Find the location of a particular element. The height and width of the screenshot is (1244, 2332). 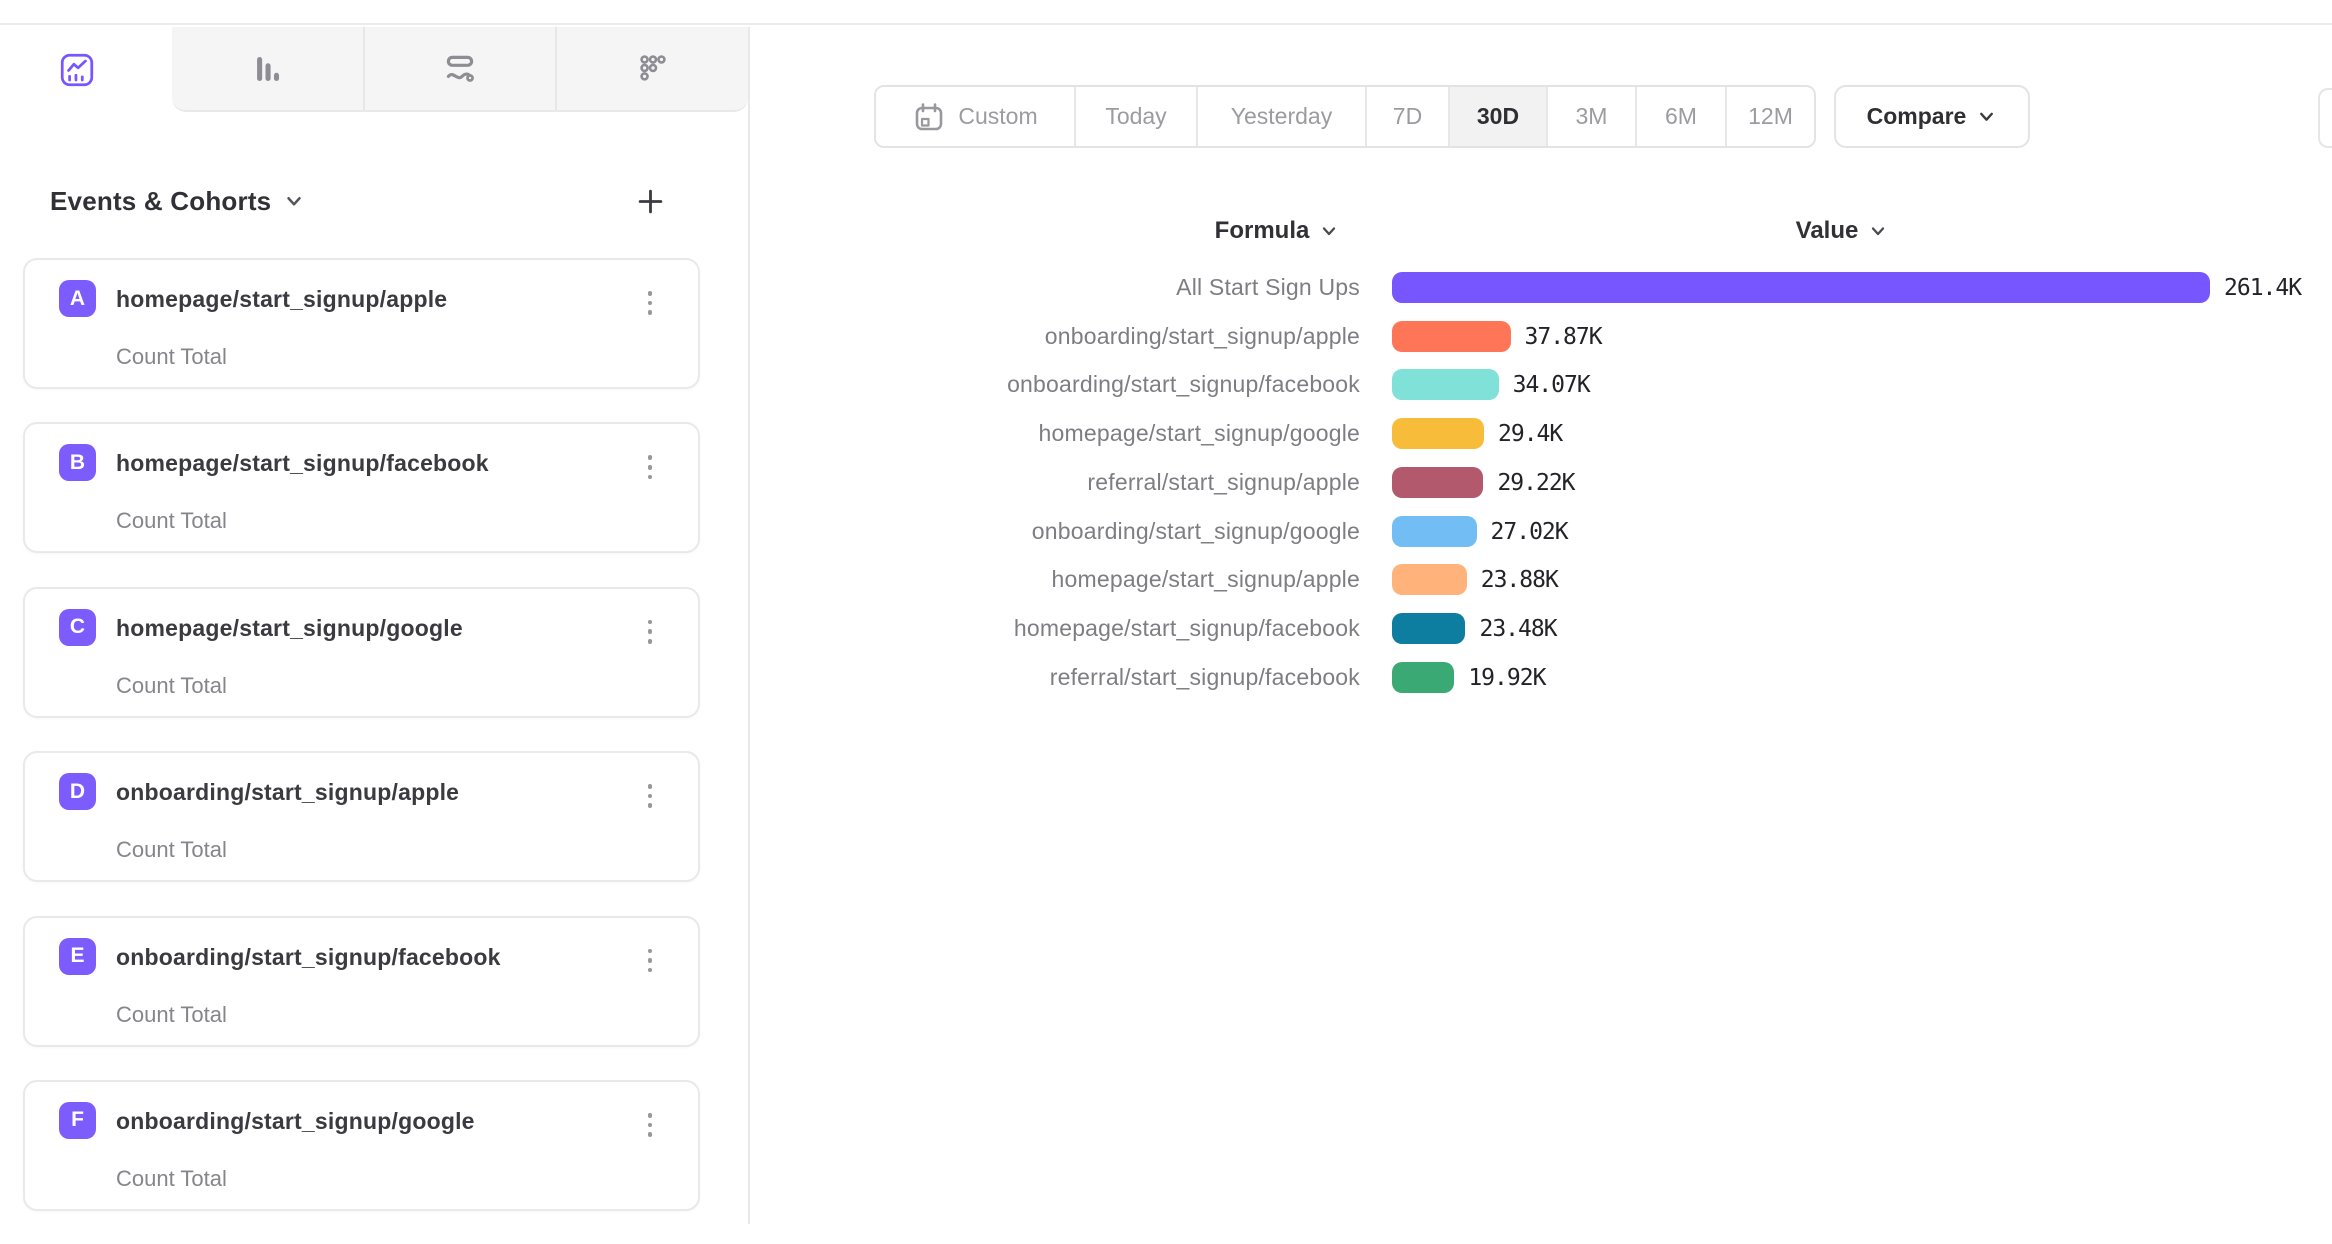

bar-value: 37.87K is located at coordinates (1563, 336).